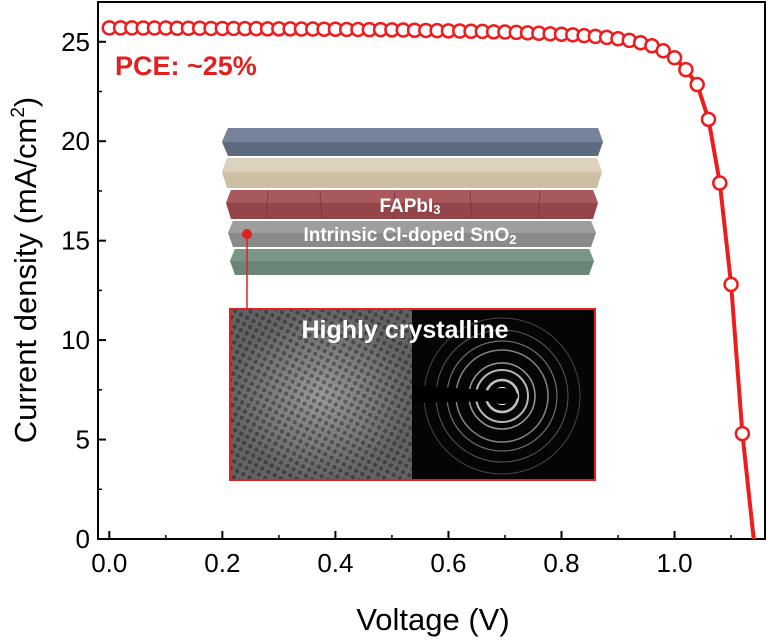  What do you see at coordinates (18, 112) in the screenshot?
I see `y-axis-title-sup: 2` at bounding box center [18, 112].